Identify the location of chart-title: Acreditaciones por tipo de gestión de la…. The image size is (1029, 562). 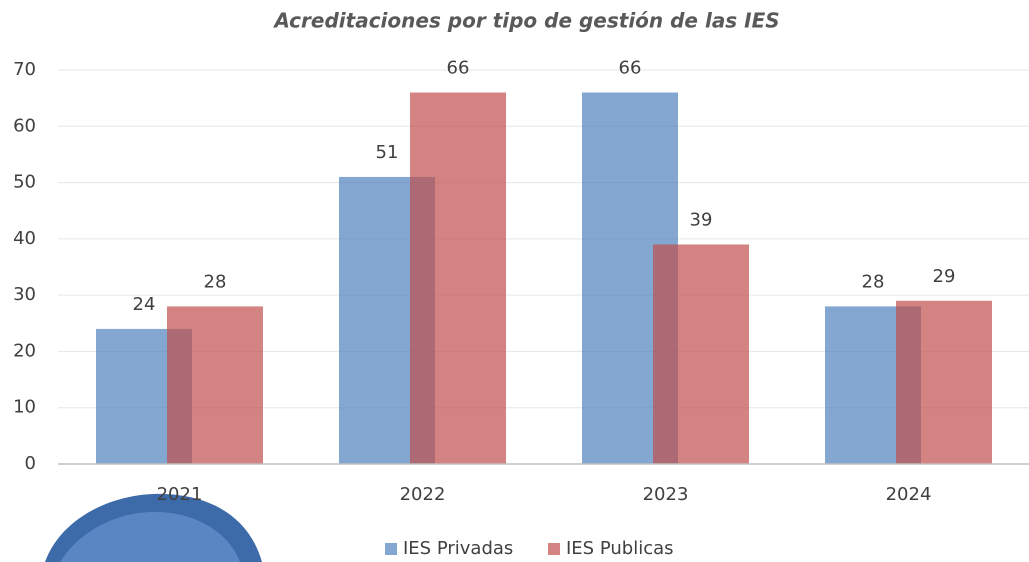
(525, 21).